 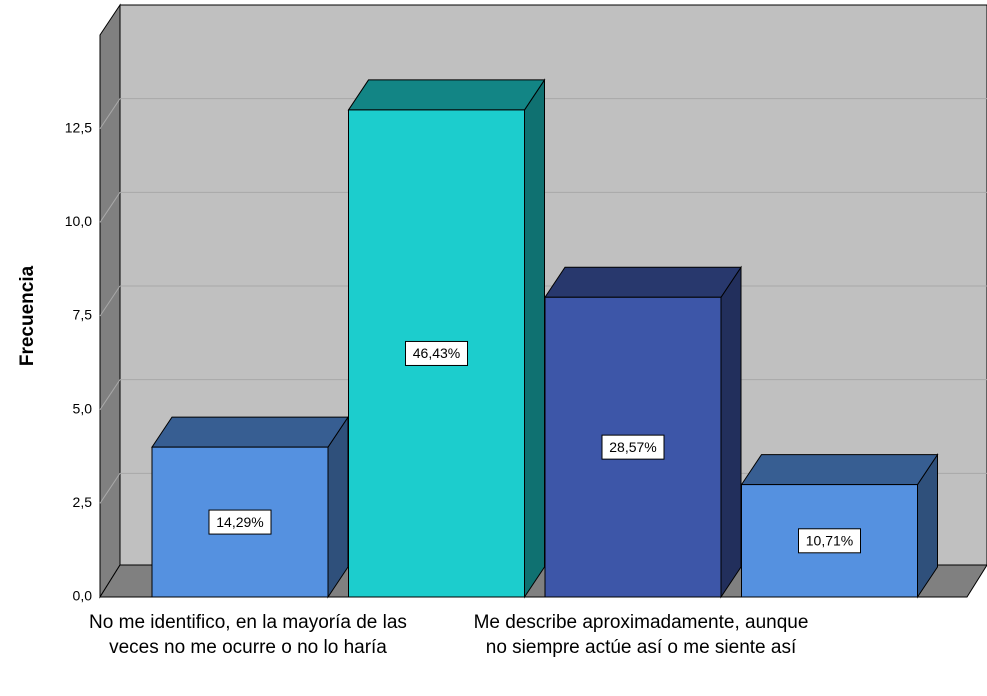 I want to click on value-label: 28,57%, so click(x=632, y=447).